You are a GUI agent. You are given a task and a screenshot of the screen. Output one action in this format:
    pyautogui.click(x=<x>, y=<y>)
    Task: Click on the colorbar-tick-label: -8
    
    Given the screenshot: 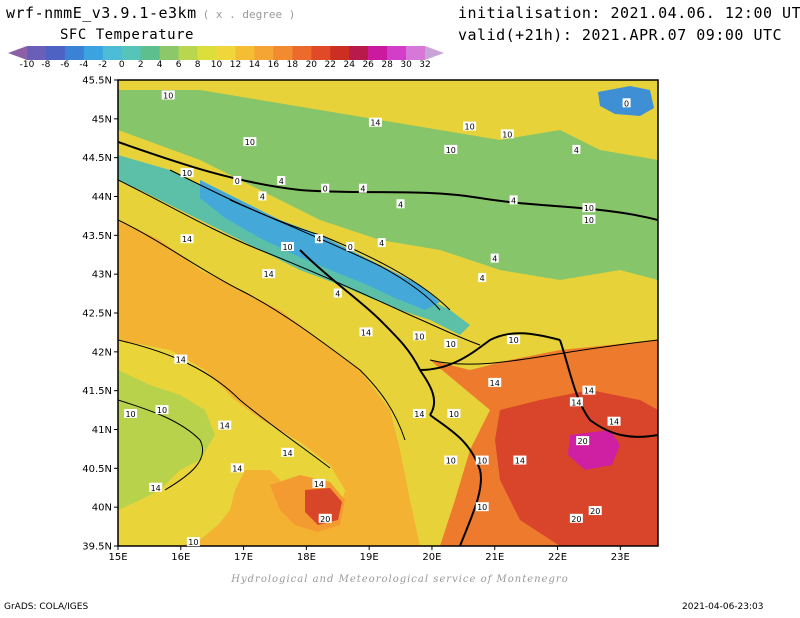 What is the action you would take?
    pyautogui.click(x=46, y=65)
    